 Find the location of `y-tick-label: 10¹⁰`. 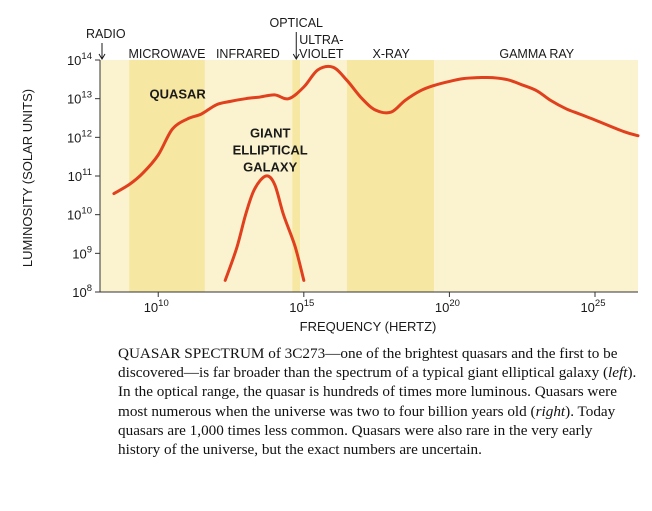

y-tick-label: 10¹⁰ is located at coordinates (79, 214).